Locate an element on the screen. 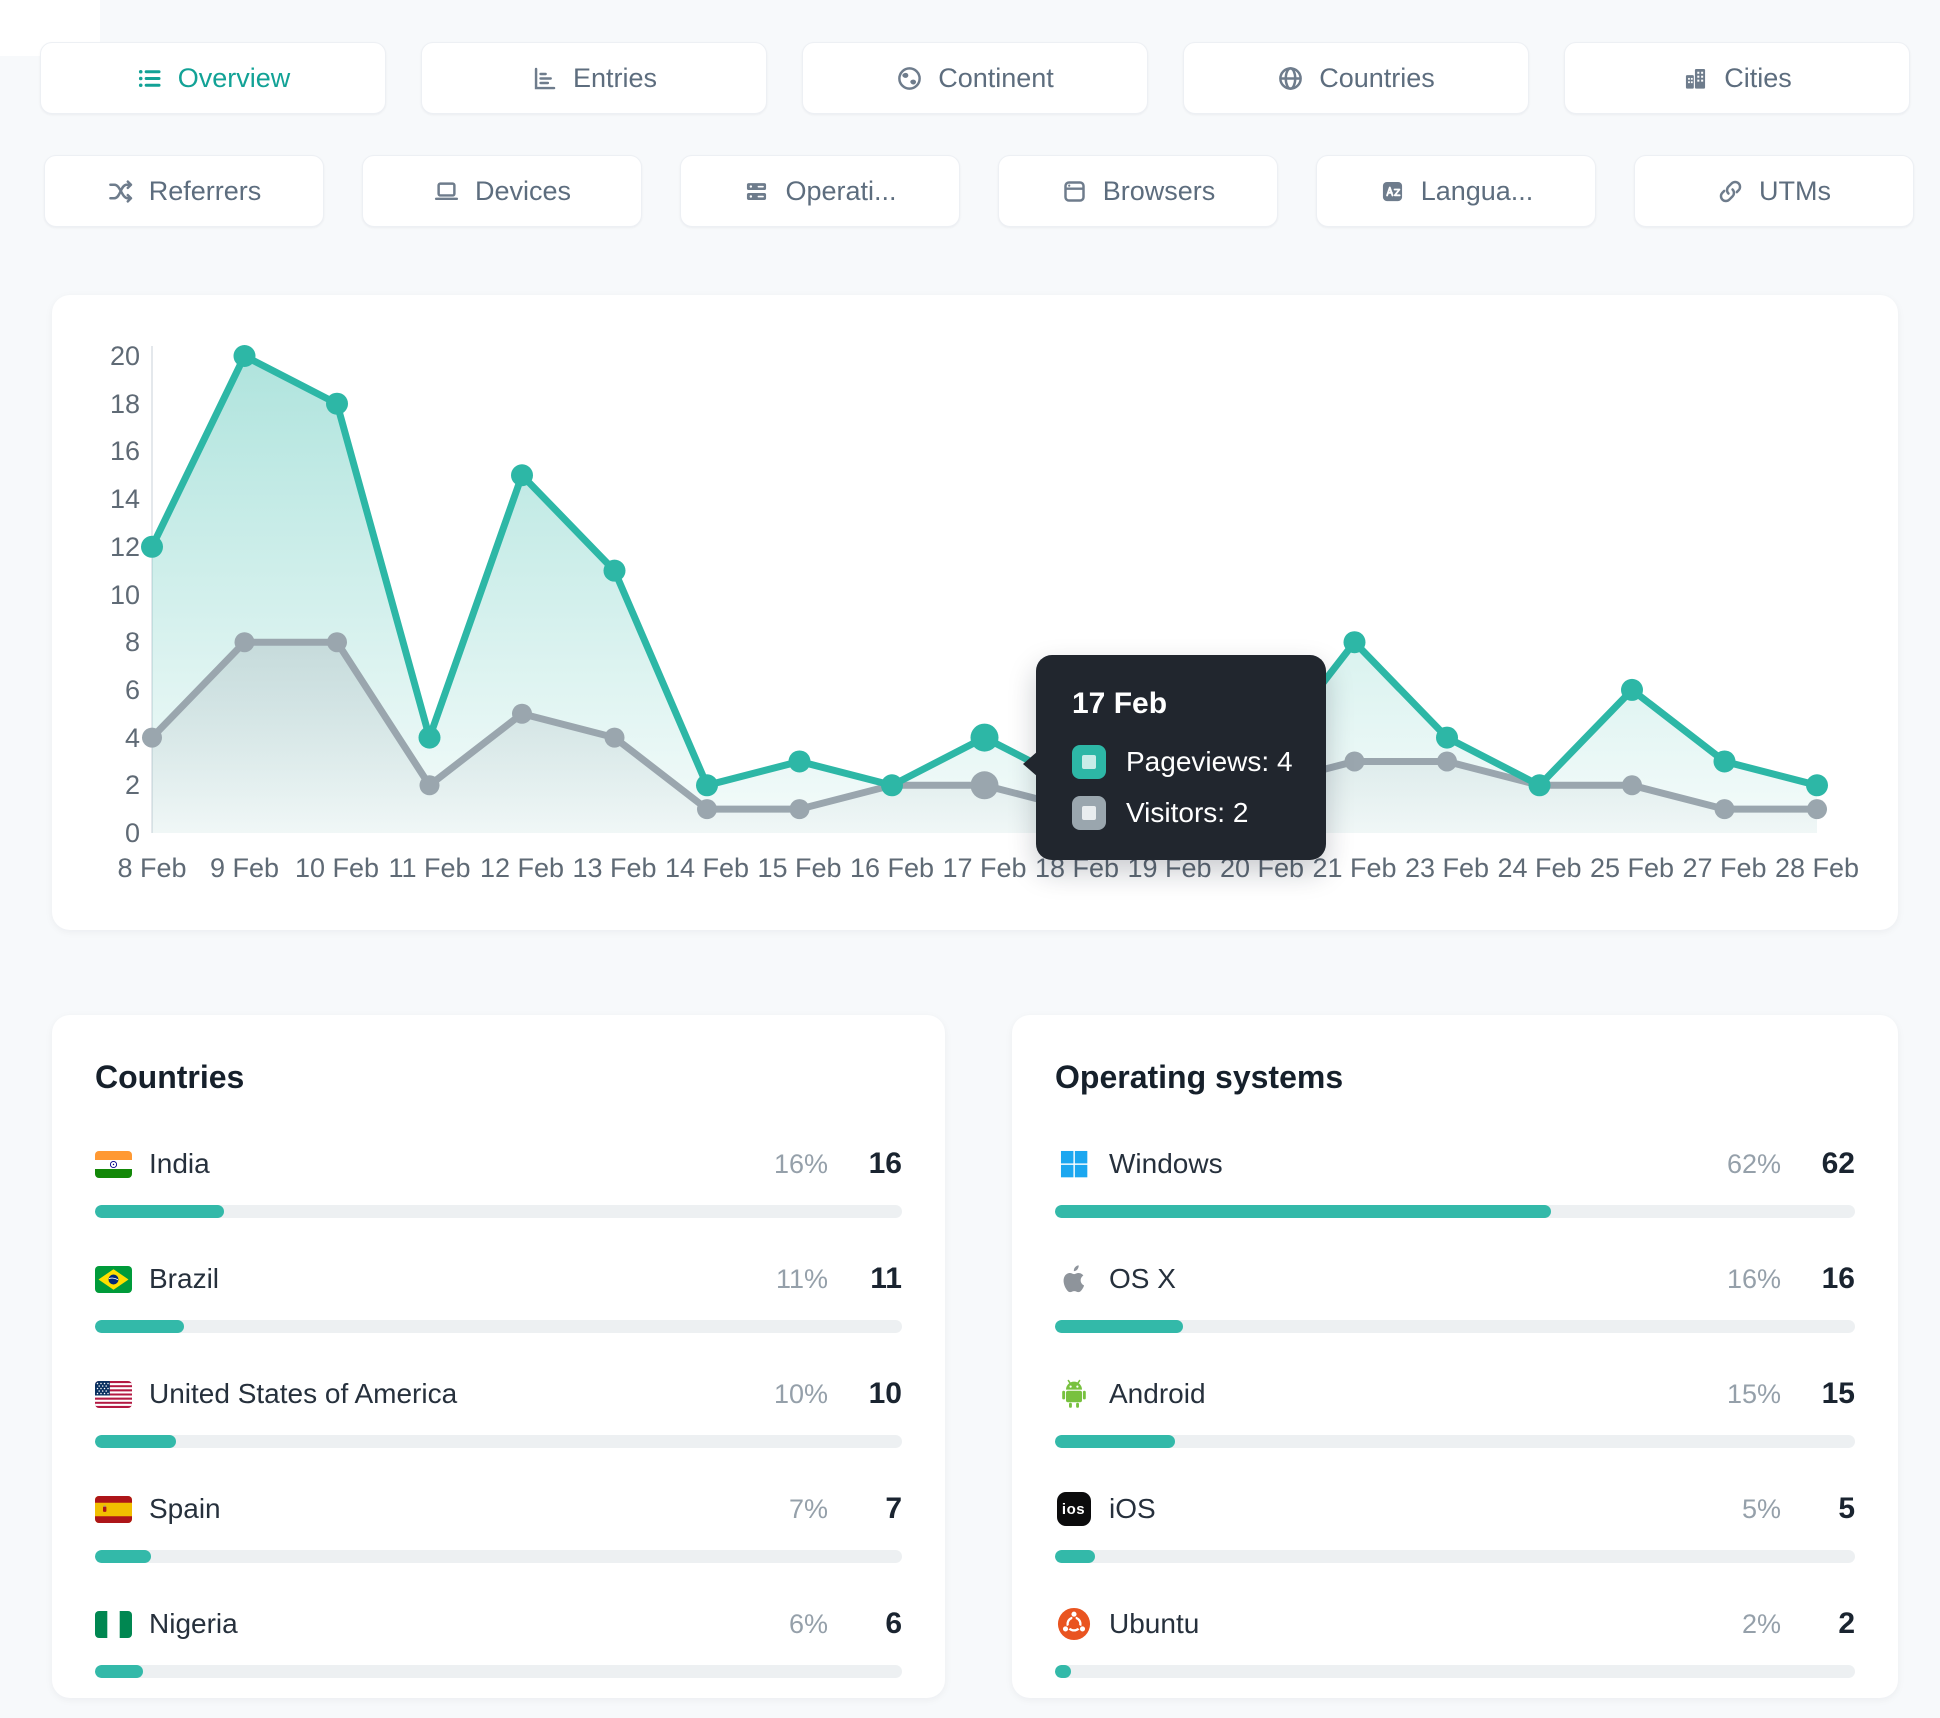 The image size is (1940, 1718). country-percent: 11% is located at coordinates (801, 1278).